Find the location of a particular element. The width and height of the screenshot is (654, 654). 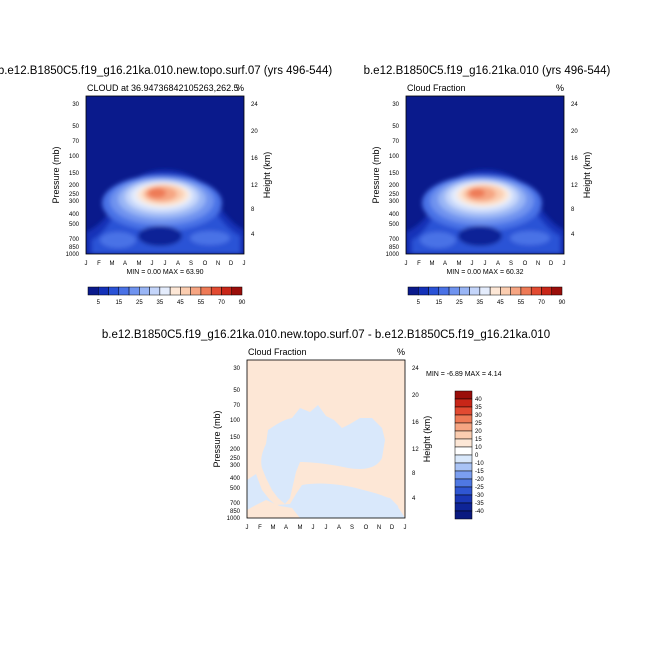

panel-3-right-label: % is located at coordinates (401, 352).